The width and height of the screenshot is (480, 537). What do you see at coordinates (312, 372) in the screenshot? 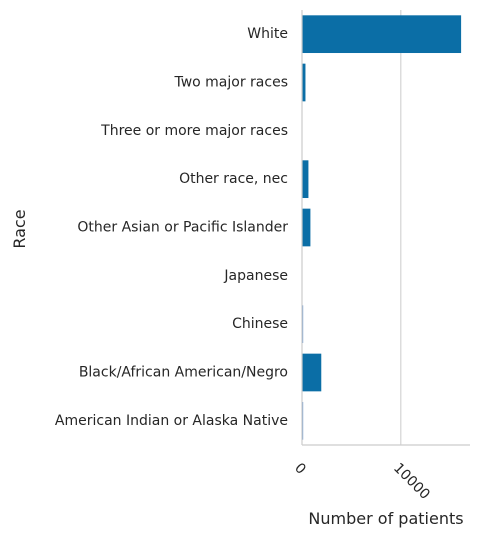
I see `bar-black-african-american-negro` at bounding box center [312, 372].